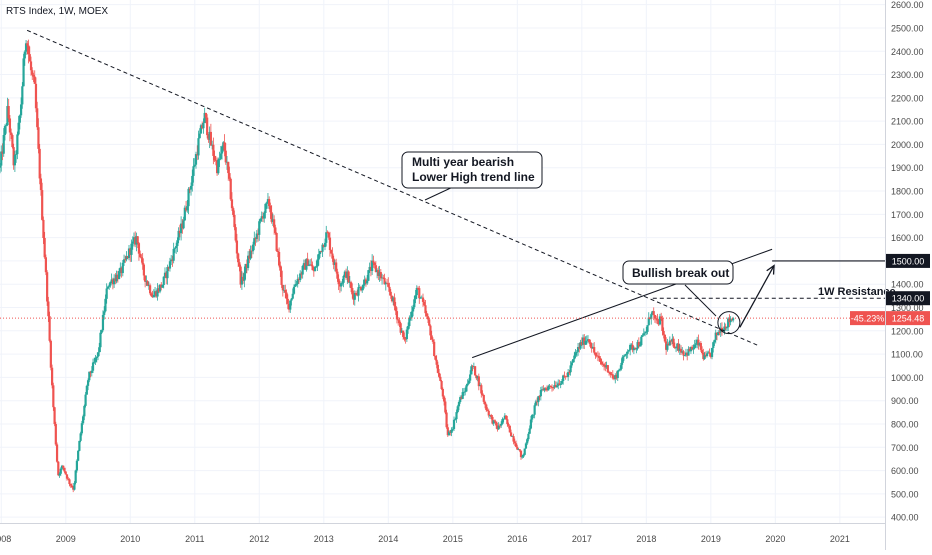  Describe the element at coordinates (907, 98) in the screenshot. I see `y-tick-label: 2200.00` at that location.